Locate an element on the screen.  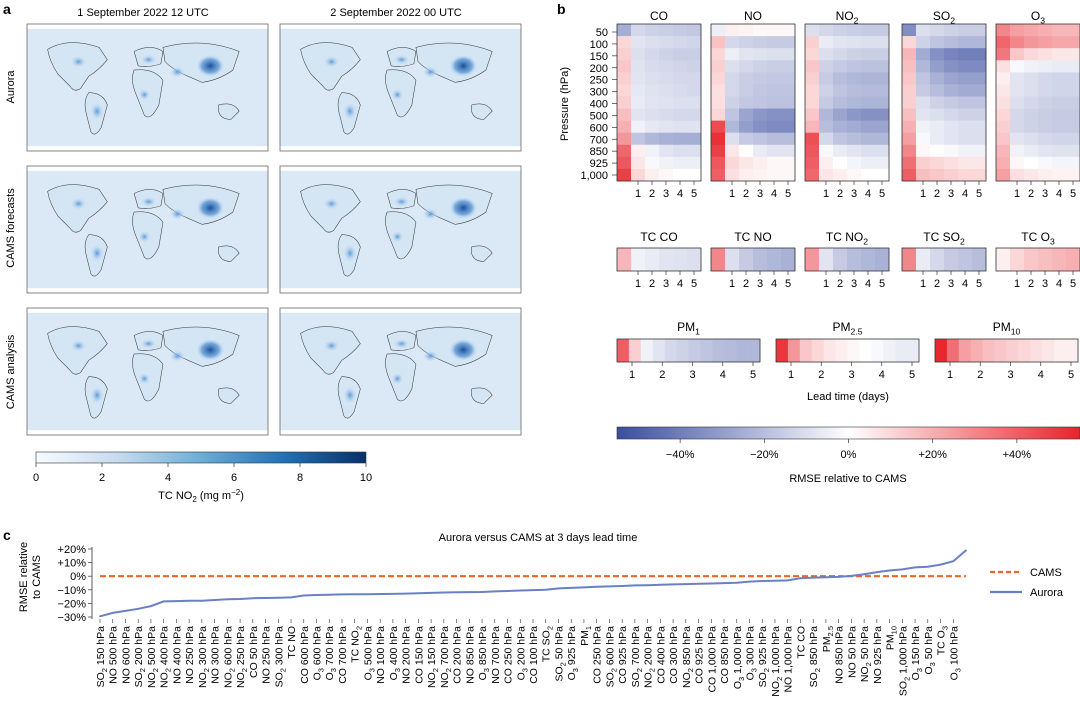
x-tick-label: CO 150 hPa is located at coordinates (419, 655).